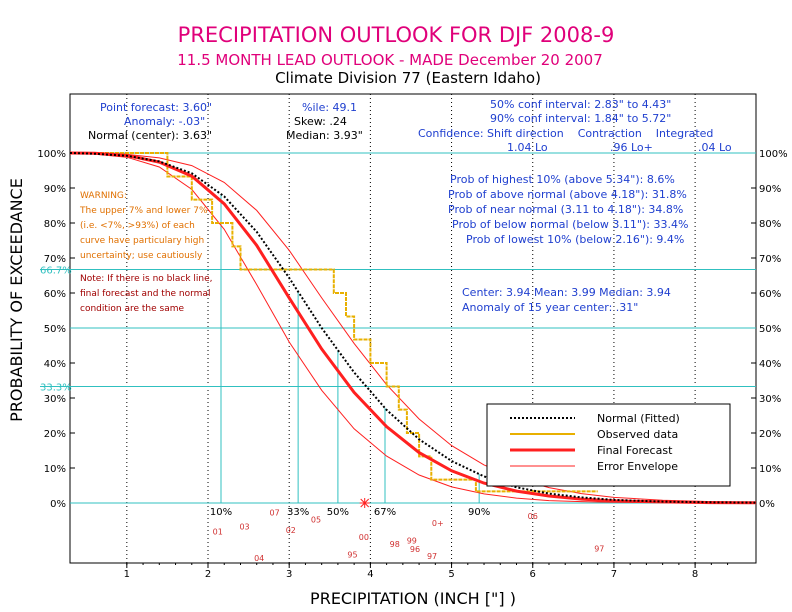 The height and width of the screenshot is (612, 792). Describe the element at coordinates (614, 574) in the screenshot. I see `x-tick-label: 7` at that location.